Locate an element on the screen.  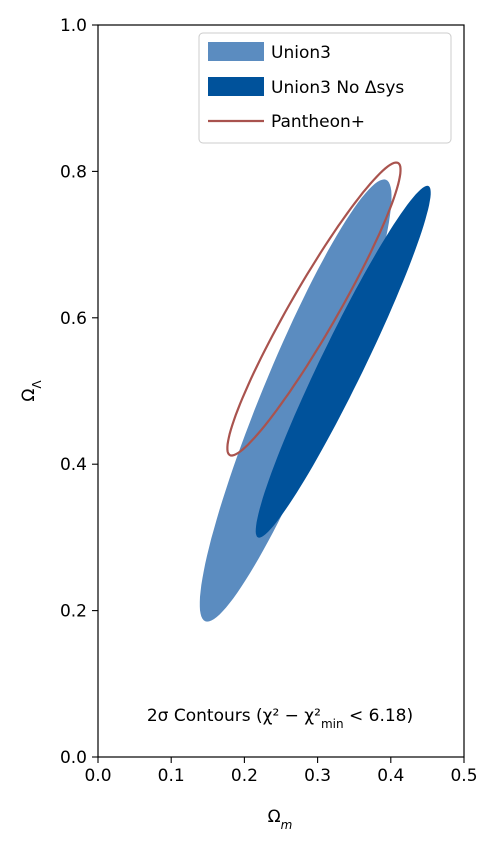
contour-pantheon-plus is located at coordinates (314, 309).